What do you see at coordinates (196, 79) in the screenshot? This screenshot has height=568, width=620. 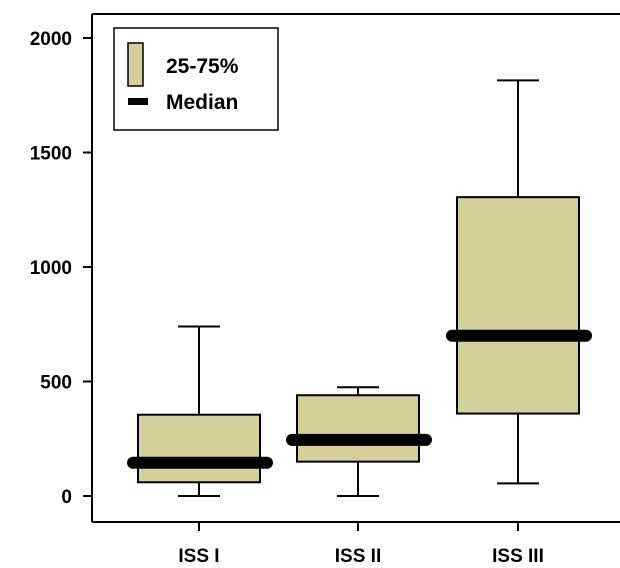 I see `legend: 25-75% Median` at bounding box center [196, 79].